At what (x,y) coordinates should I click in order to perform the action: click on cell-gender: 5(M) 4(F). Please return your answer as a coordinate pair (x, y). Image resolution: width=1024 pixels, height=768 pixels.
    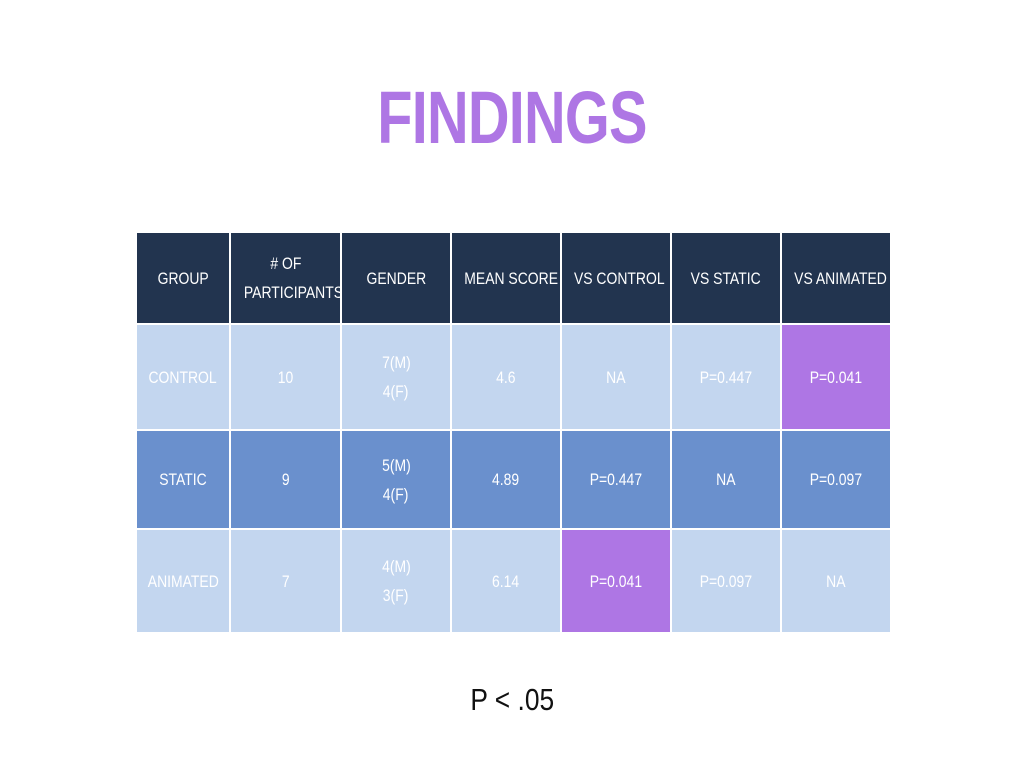
    Looking at the image, I should click on (396, 479).